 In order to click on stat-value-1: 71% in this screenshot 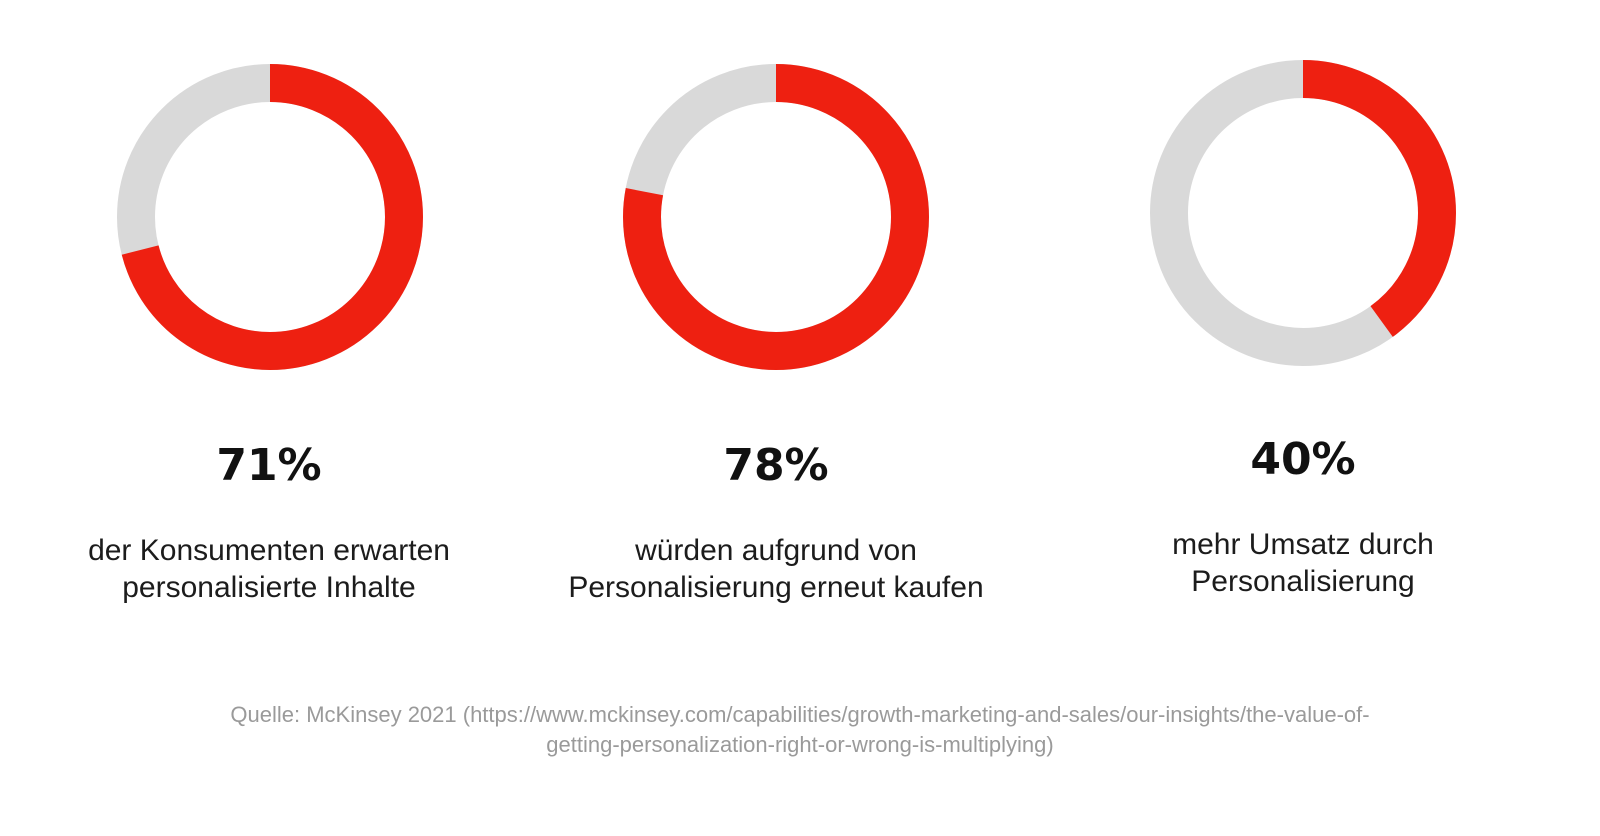, I will do `click(269, 465)`.